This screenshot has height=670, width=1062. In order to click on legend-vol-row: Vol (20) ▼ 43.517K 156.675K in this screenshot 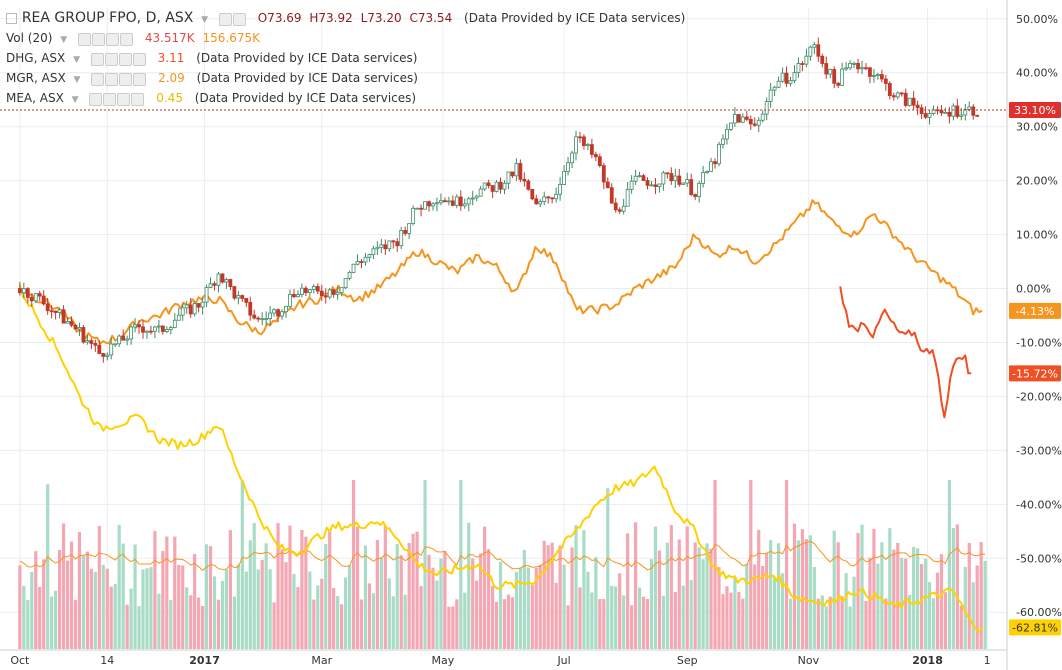, I will do `click(345, 38)`.